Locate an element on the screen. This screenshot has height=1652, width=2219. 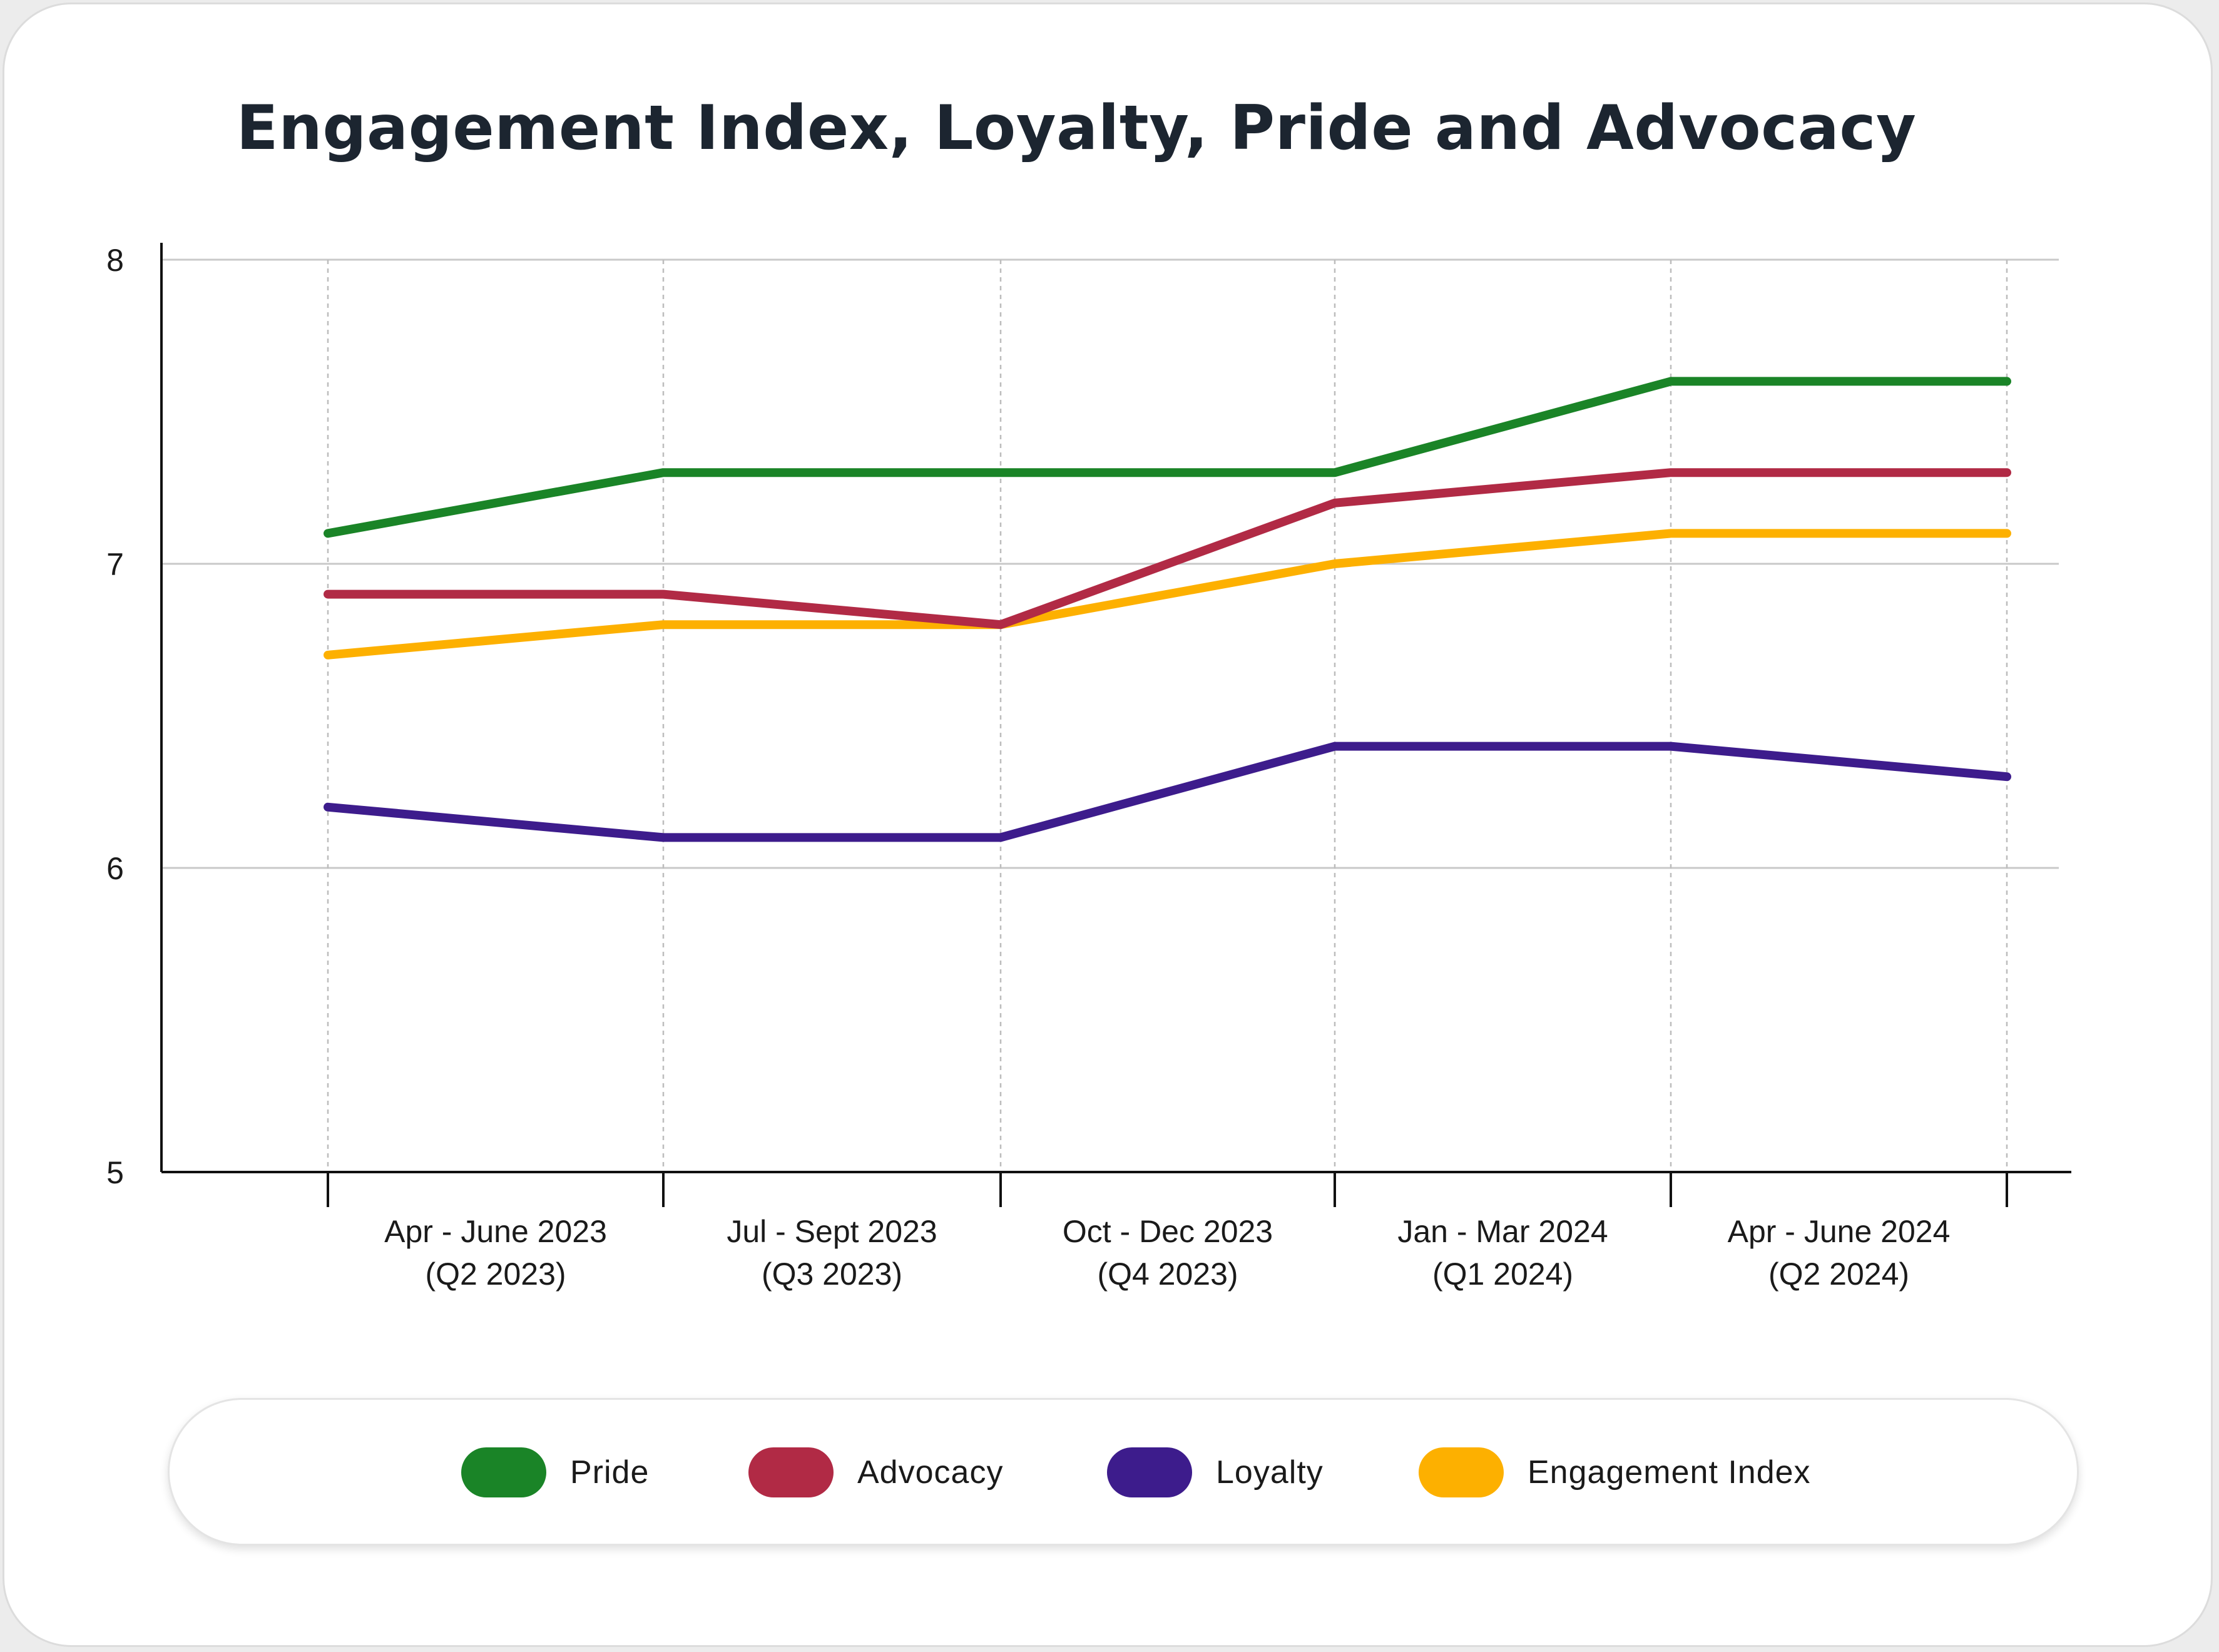
y-tick-label-8: 8 is located at coordinates (115, 260).